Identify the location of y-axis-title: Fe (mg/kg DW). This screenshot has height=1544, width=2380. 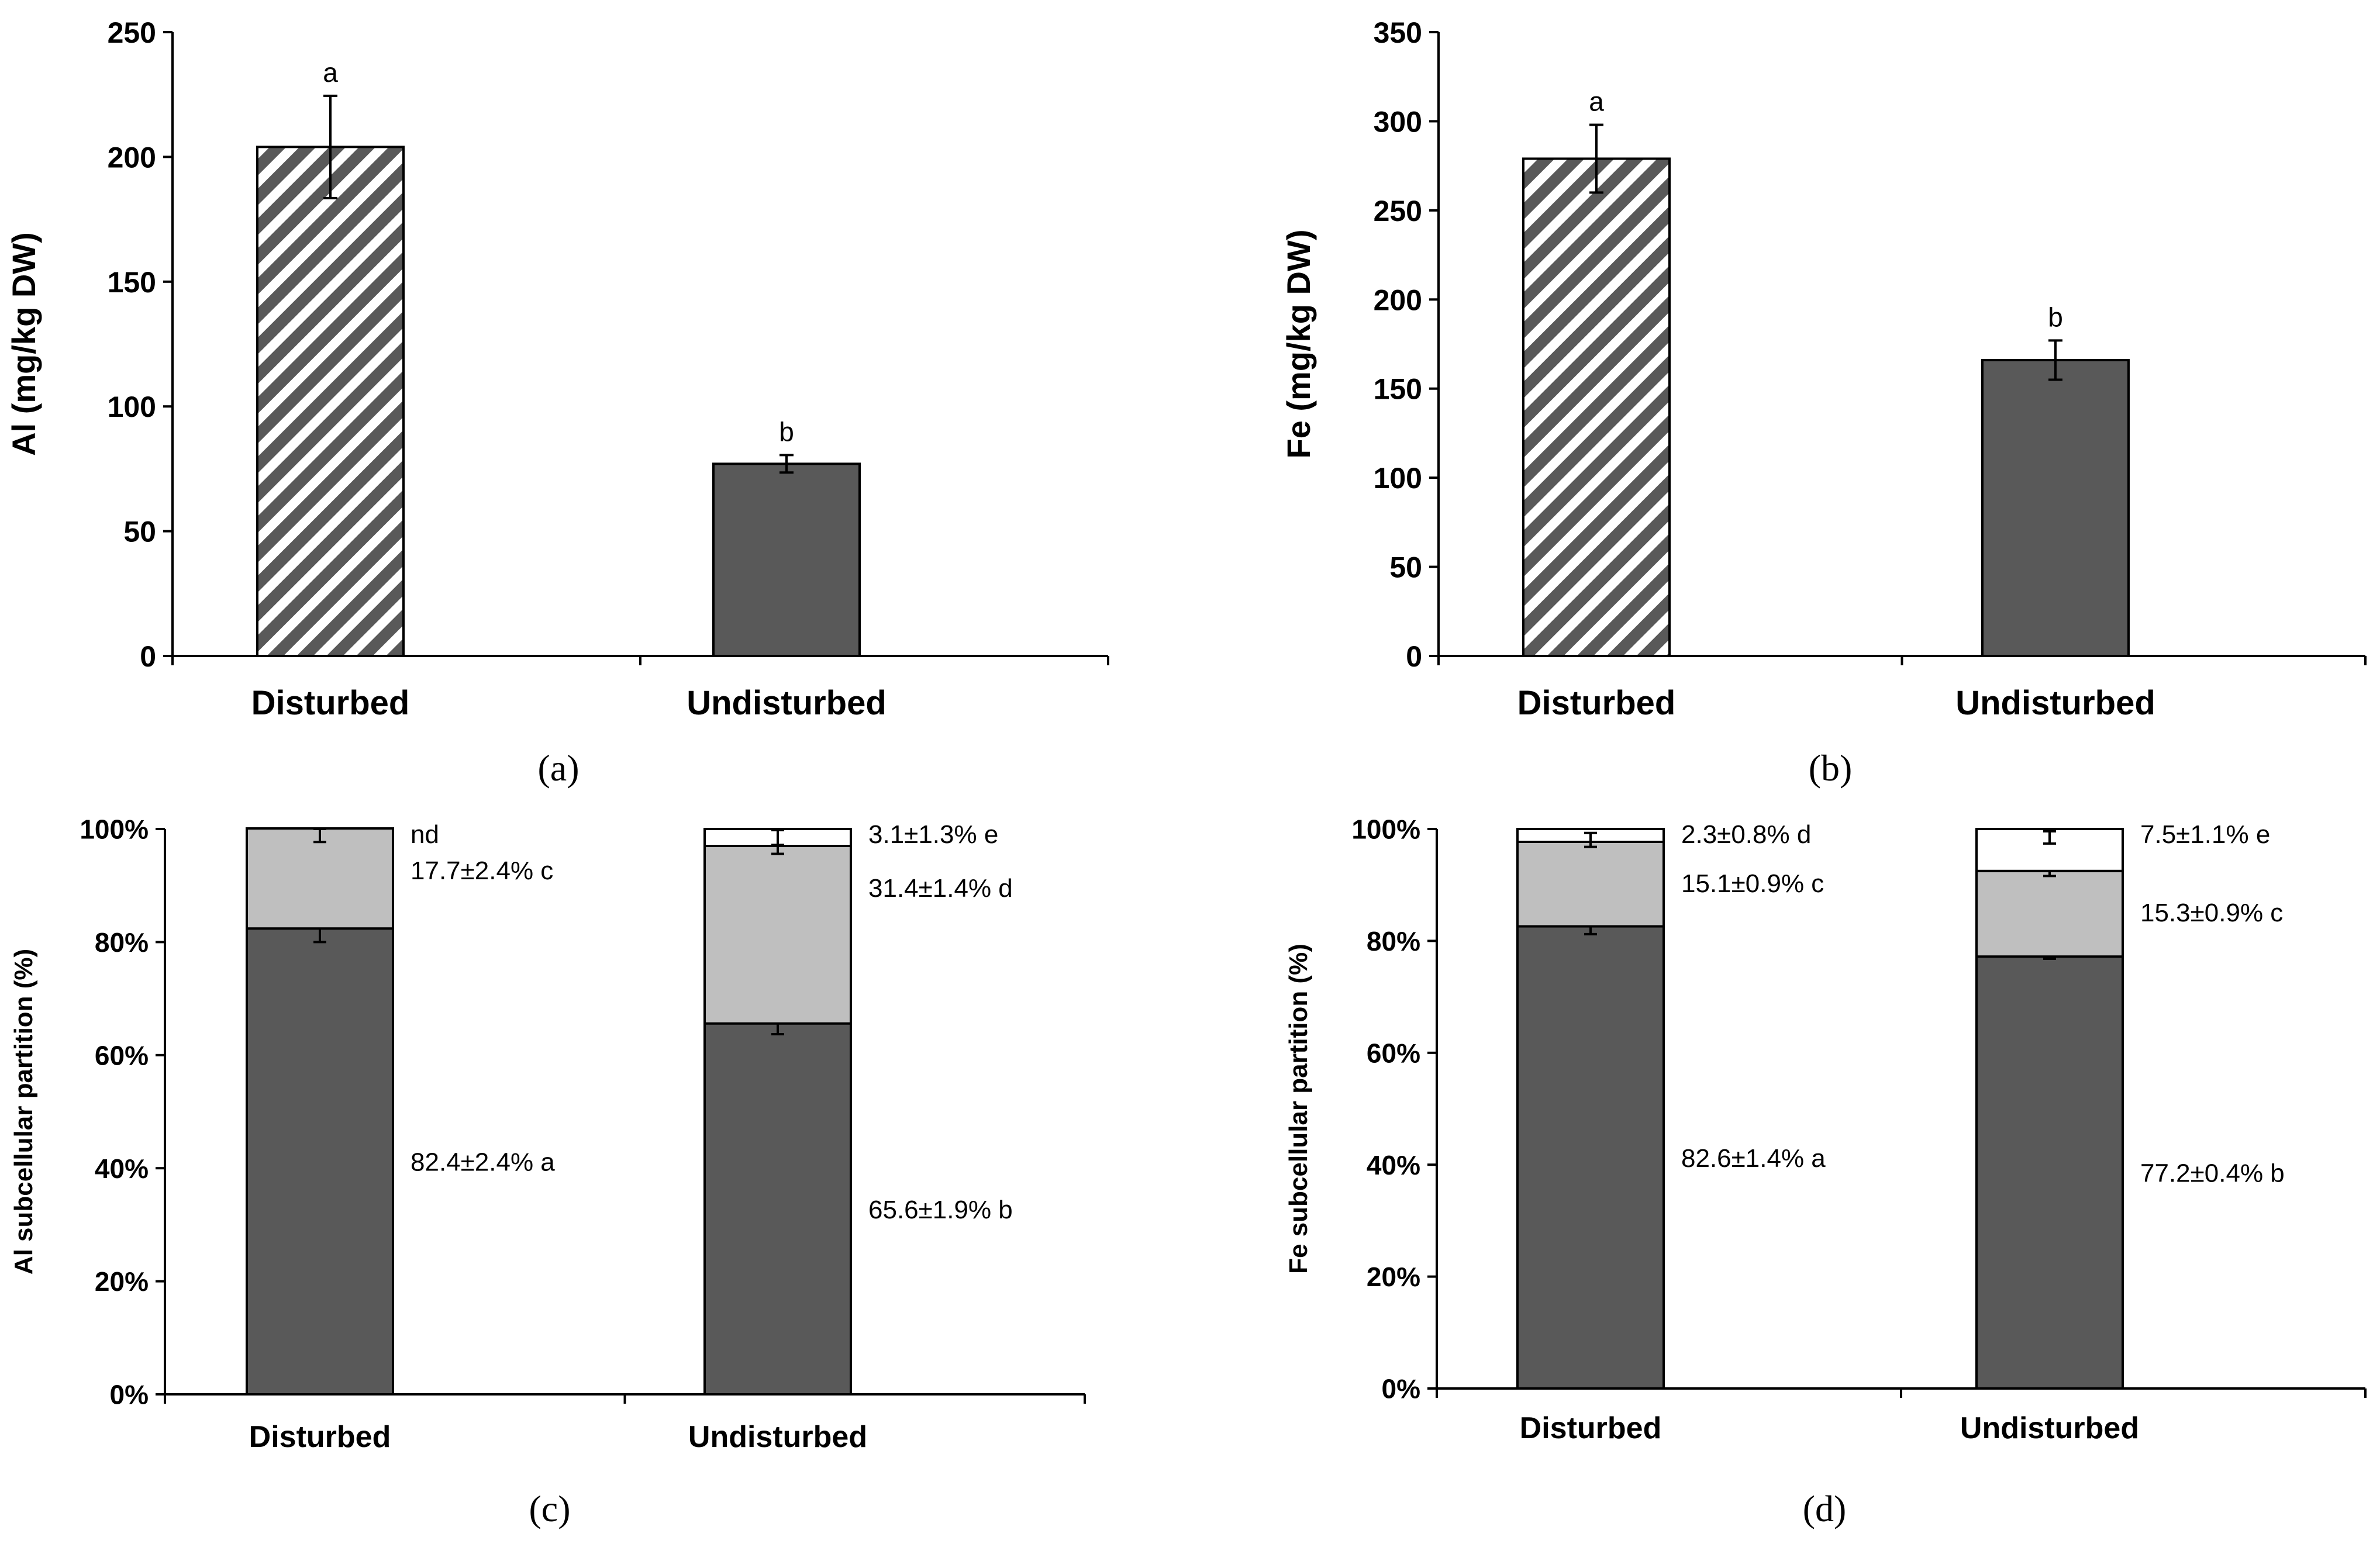
(1298, 344).